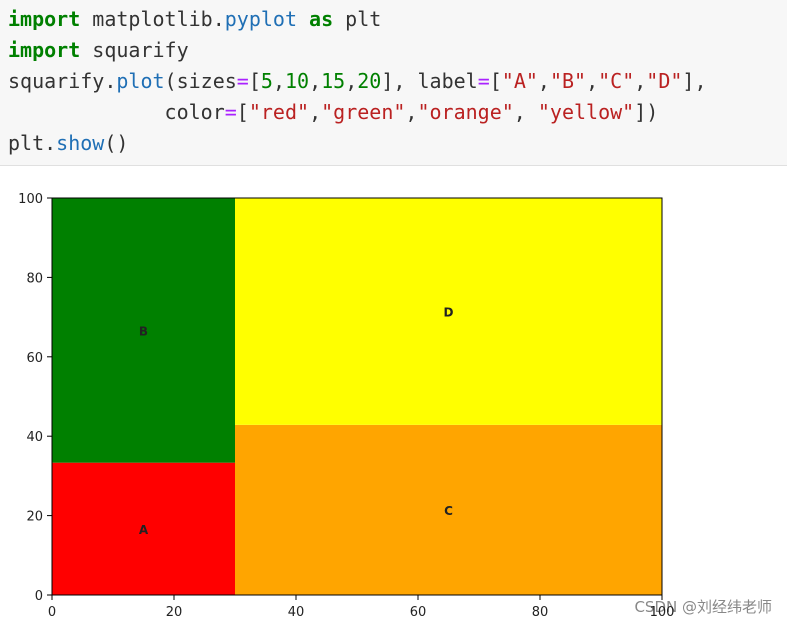  Describe the element at coordinates (140, 81) in the screenshot. I see `code-token: plot` at that location.